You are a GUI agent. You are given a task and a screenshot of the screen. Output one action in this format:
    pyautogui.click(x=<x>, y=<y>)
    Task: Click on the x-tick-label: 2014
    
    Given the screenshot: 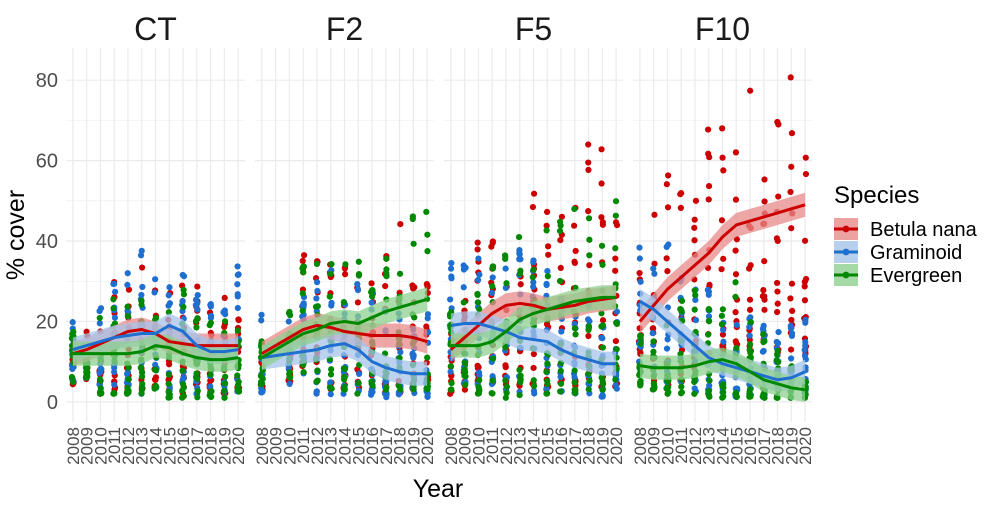 What is the action you would take?
    pyautogui.click(x=534, y=446)
    